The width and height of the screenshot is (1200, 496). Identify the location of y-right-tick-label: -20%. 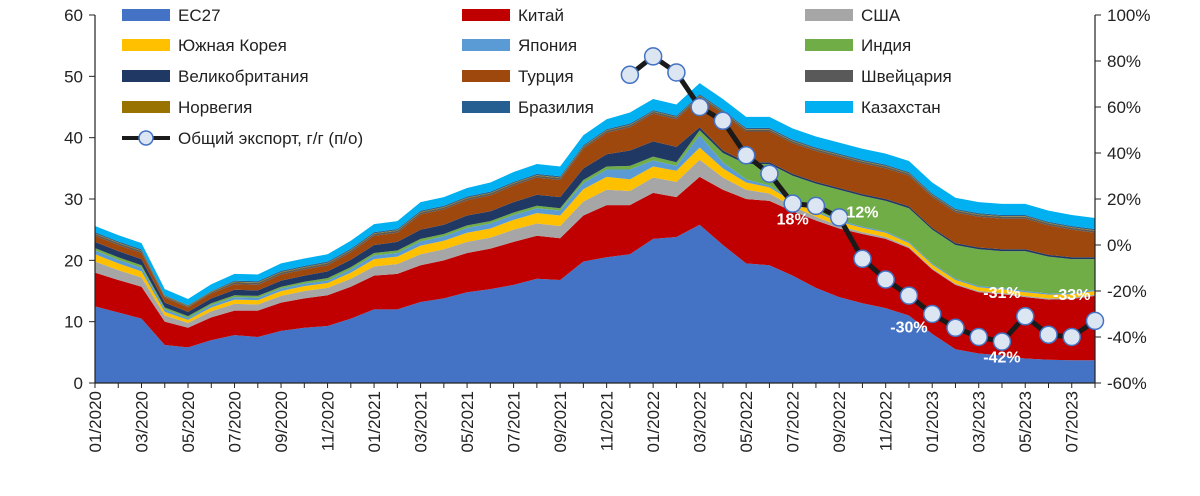
(1127, 291).